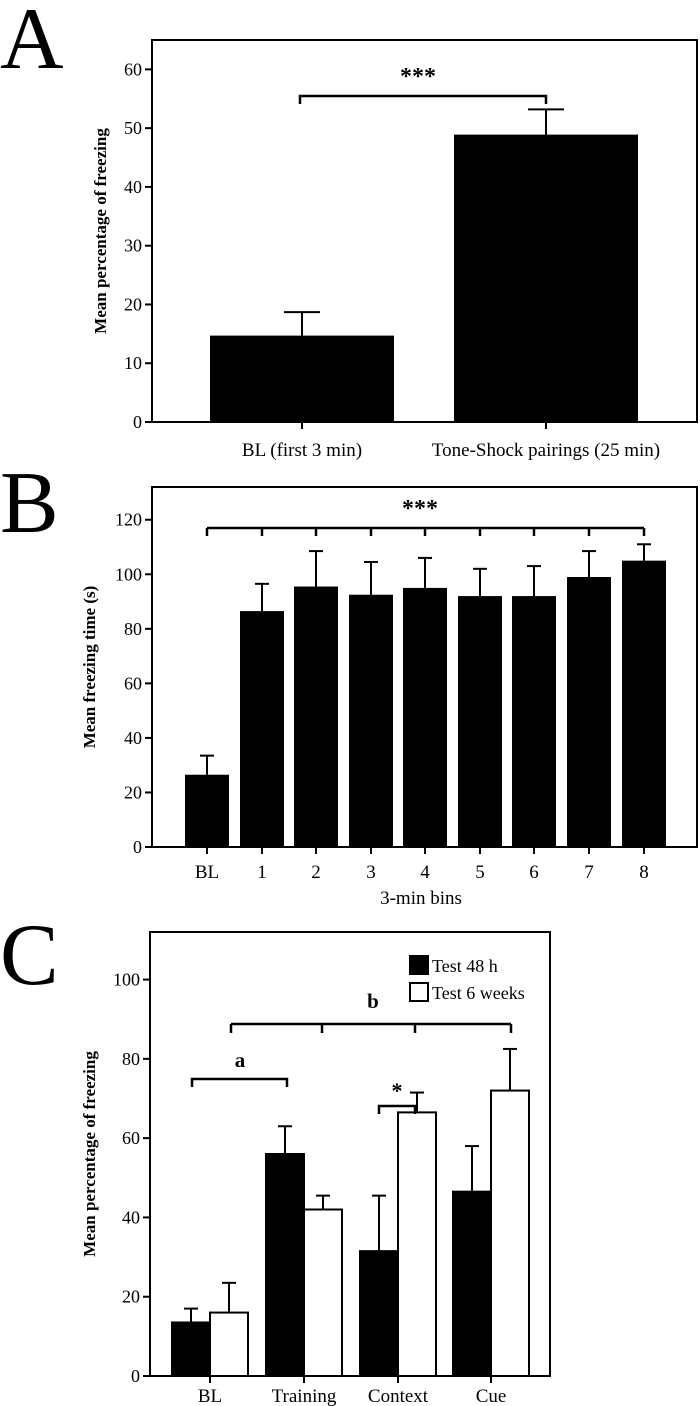 The height and width of the screenshot is (1406, 700). What do you see at coordinates (128, 520) in the screenshot?
I see `y-tick-label: 120` at bounding box center [128, 520].